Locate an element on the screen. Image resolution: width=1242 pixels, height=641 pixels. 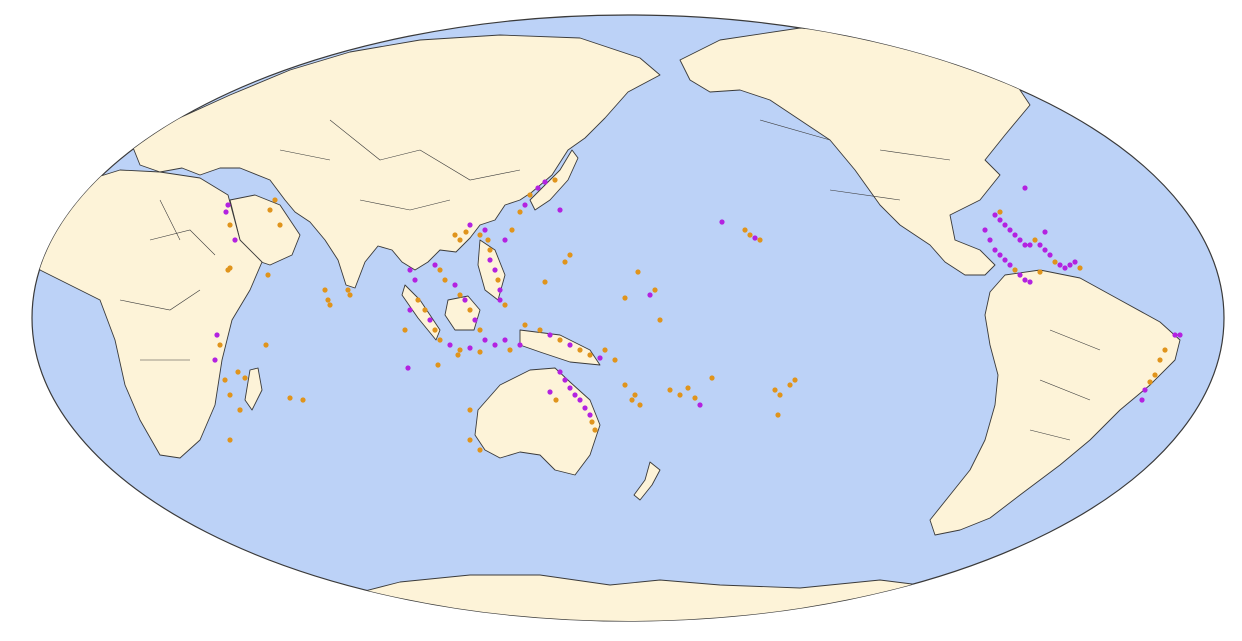
land-new-zealand is located at coordinates (647, 481).